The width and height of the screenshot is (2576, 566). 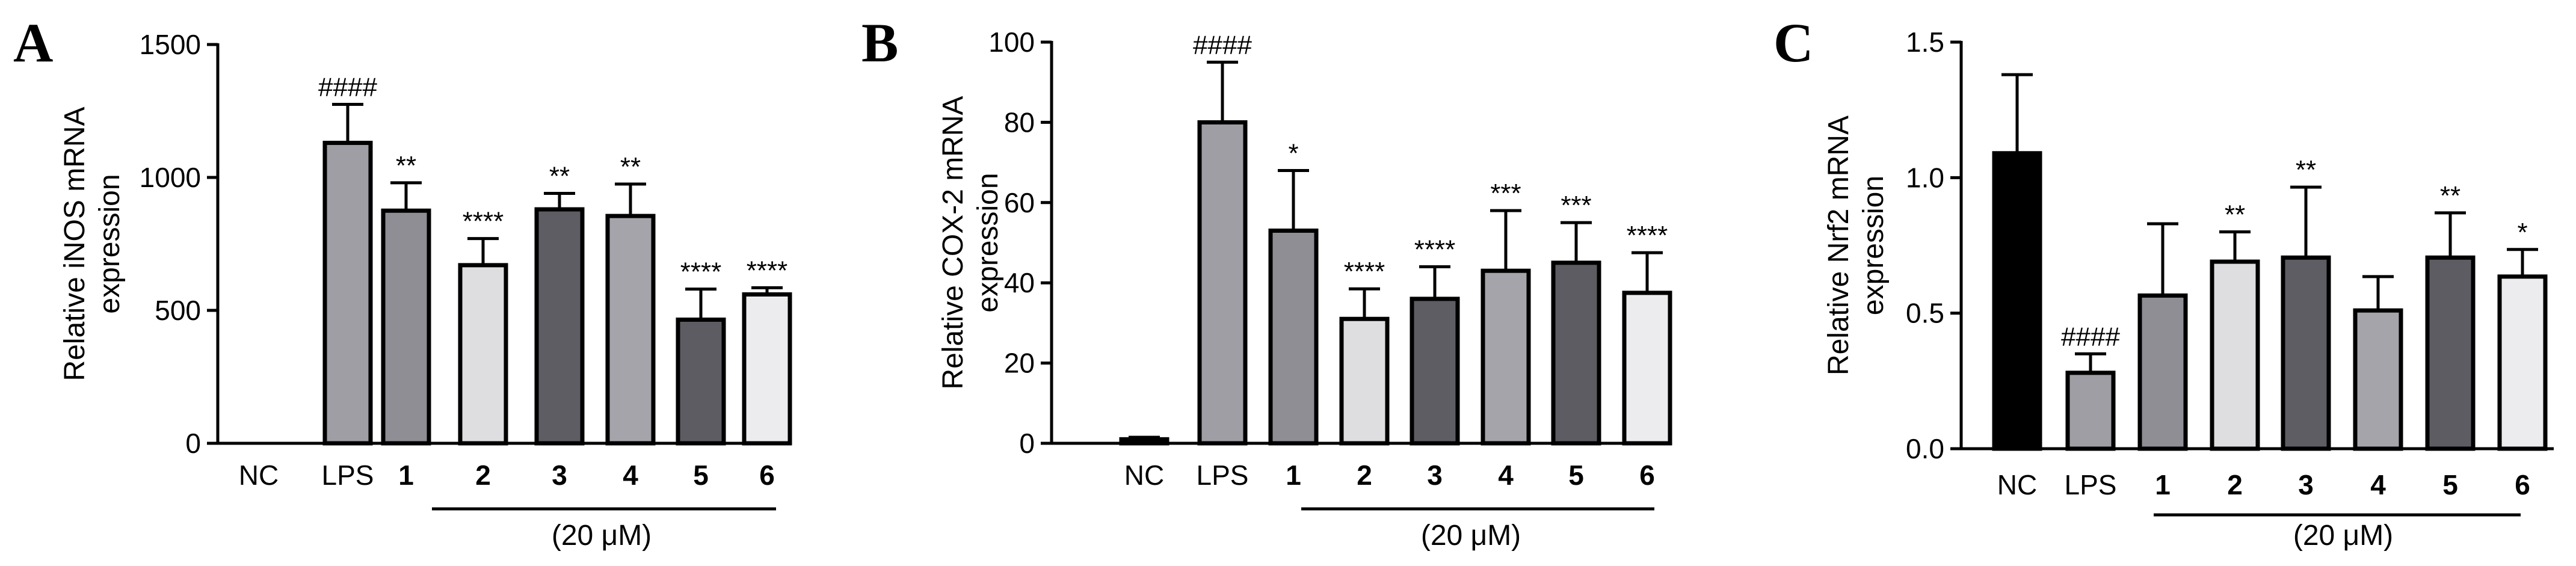 What do you see at coordinates (170, 45) in the screenshot?
I see `y-tick-label: 1500` at bounding box center [170, 45].